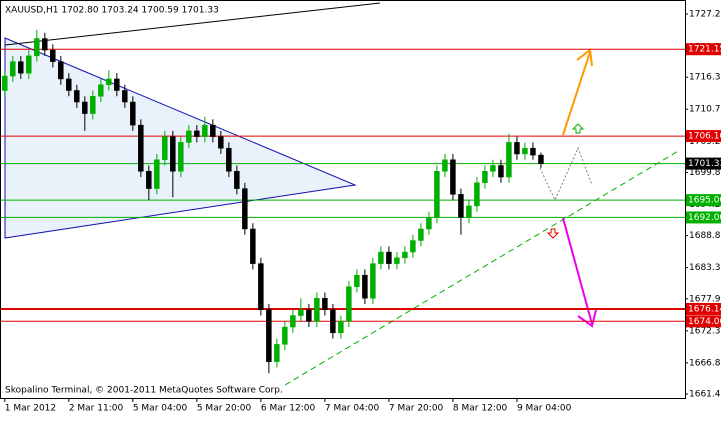  What do you see at coordinates (566, 174) in the screenshot?
I see `projection` at bounding box center [566, 174].